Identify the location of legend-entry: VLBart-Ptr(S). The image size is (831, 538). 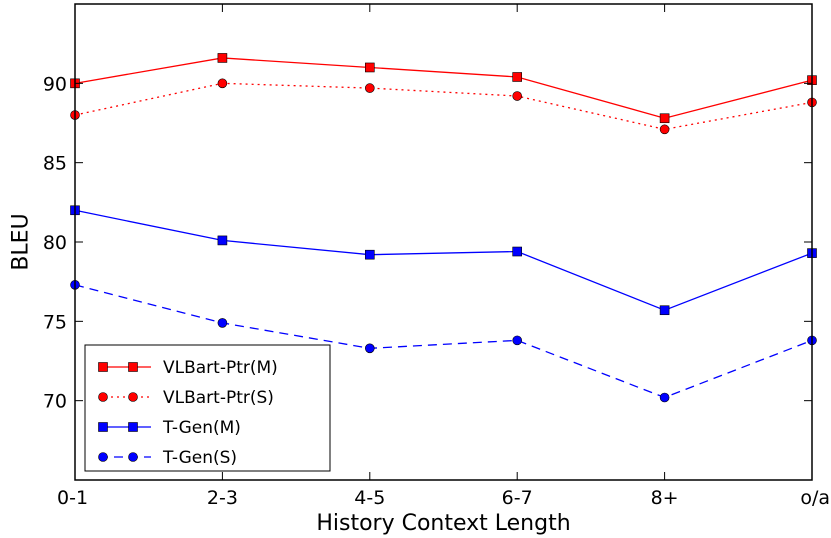
(186, 398).